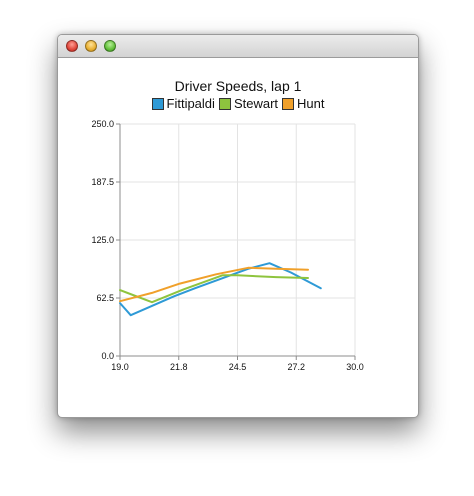 The image size is (474, 496). I want to click on series-line-hunt, so click(214, 284).